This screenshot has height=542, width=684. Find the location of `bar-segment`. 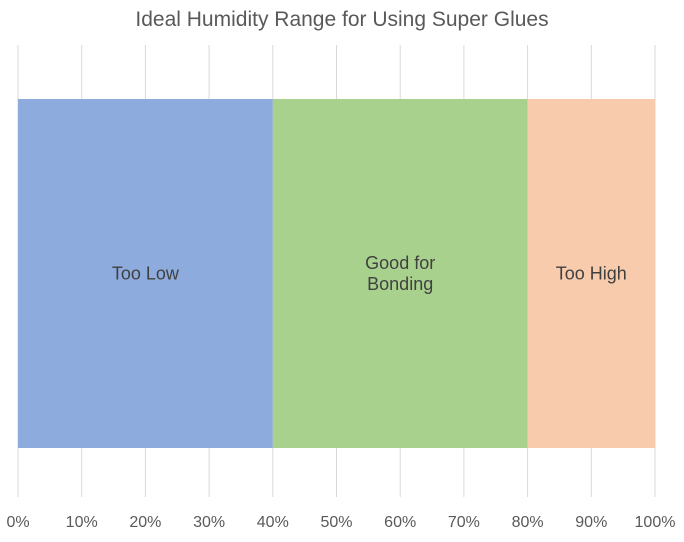

bar-segment is located at coordinates (591, 273).